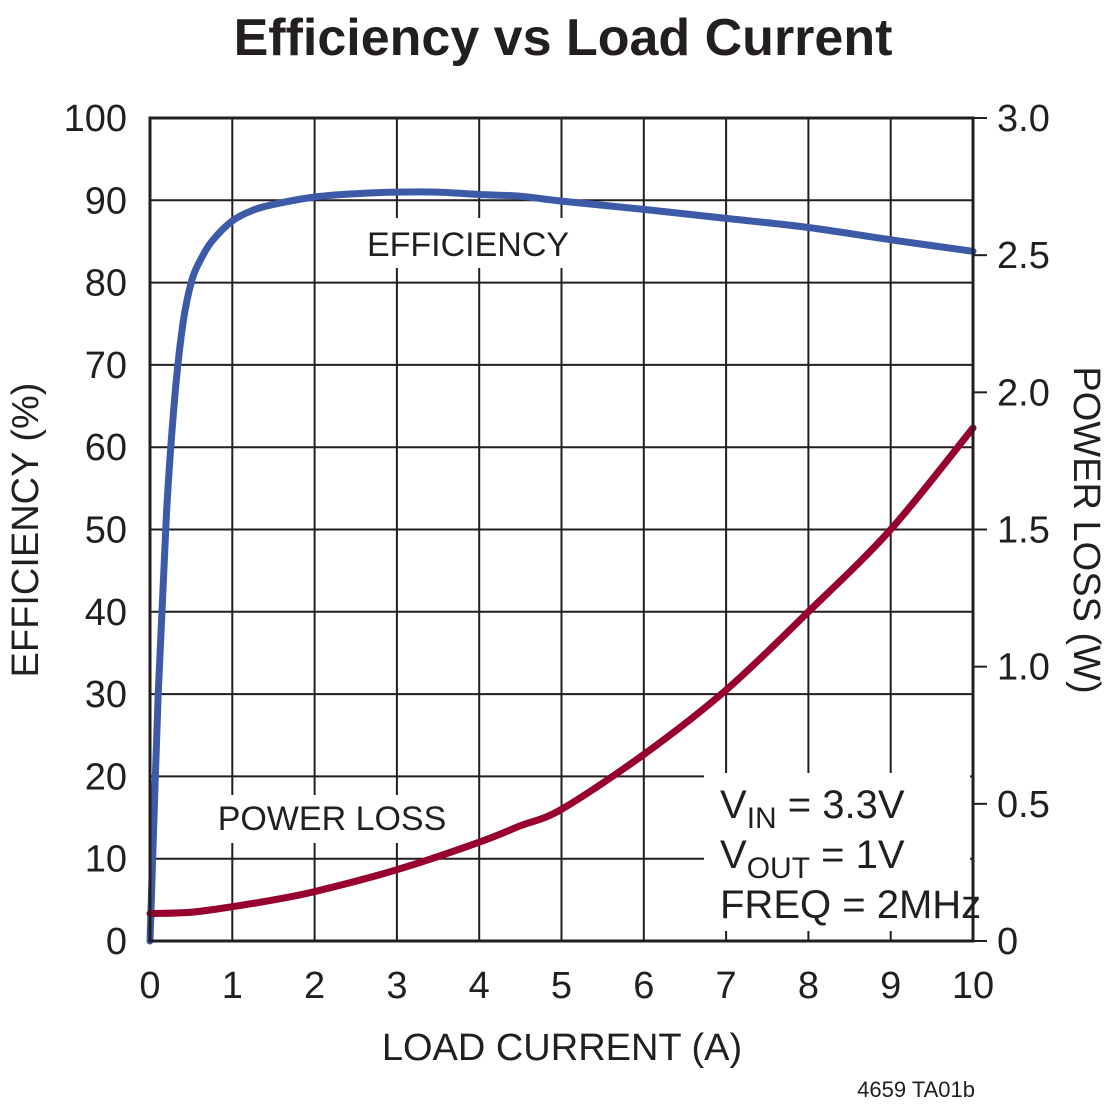 Image resolution: width=1113 pixels, height=1106 pixels. Describe the element at coordinates (95, 119) in the screenshot. I see `y-left-tick-label: 100` at that location.